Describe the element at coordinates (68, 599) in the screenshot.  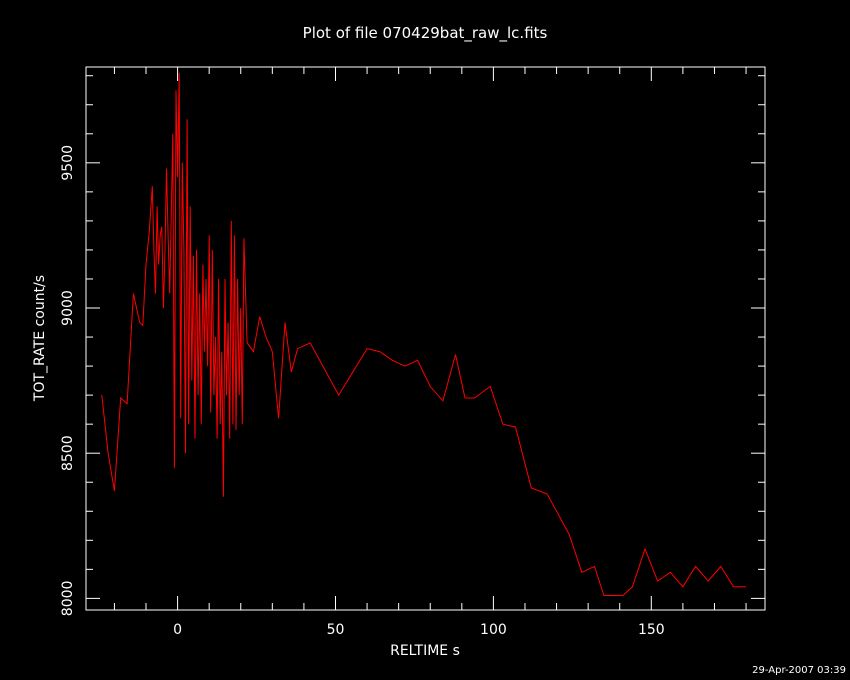
I see `y-tick-label: 8000` at that location.